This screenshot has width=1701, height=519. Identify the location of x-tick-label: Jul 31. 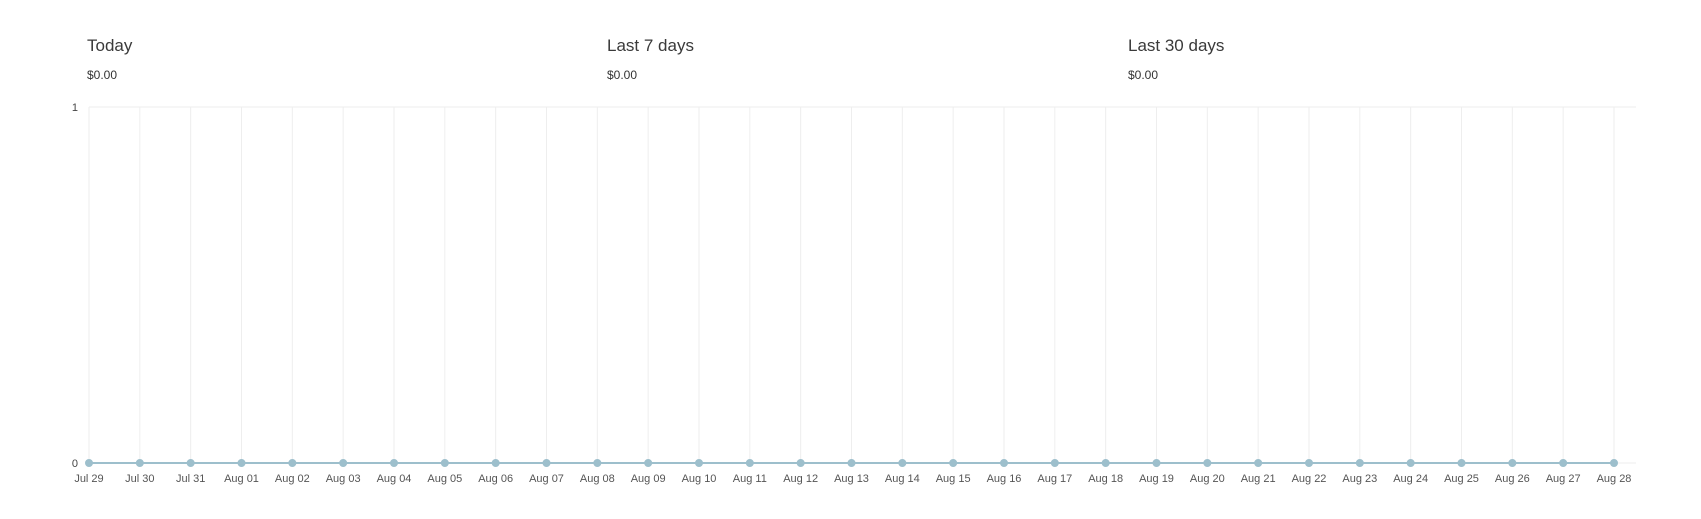
(190, 479).